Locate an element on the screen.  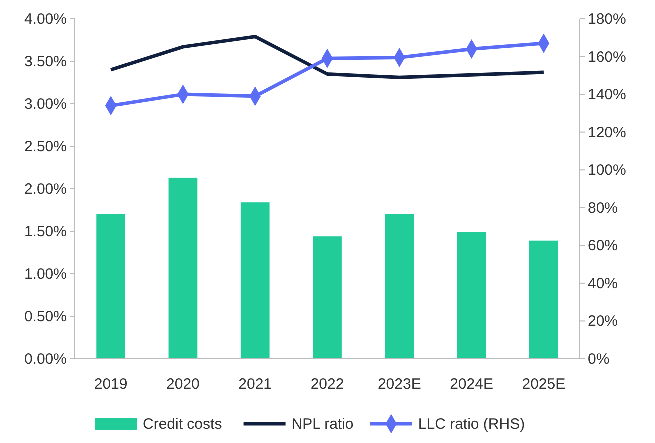
y-tick-label: 2.00% is located at coordinates (45, 189).